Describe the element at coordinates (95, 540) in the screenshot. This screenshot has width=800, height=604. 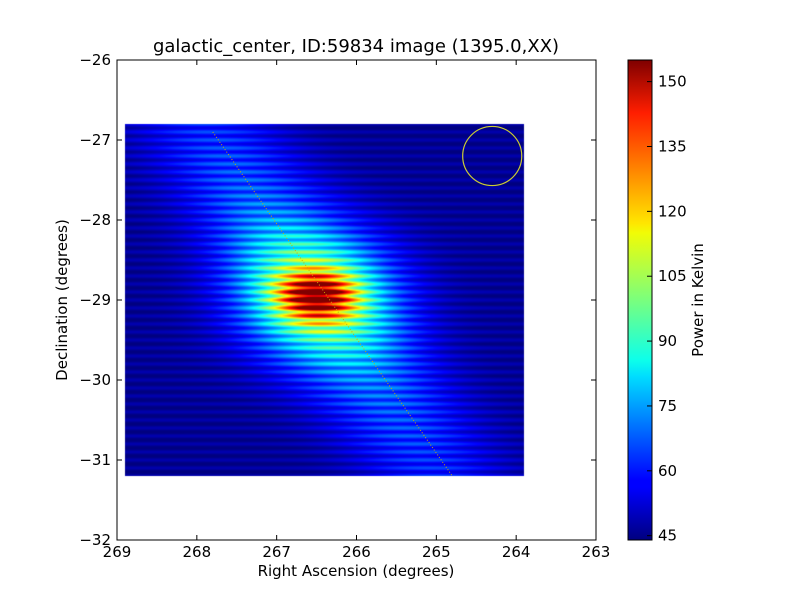
I see `y-tick-label: −32` at that location.